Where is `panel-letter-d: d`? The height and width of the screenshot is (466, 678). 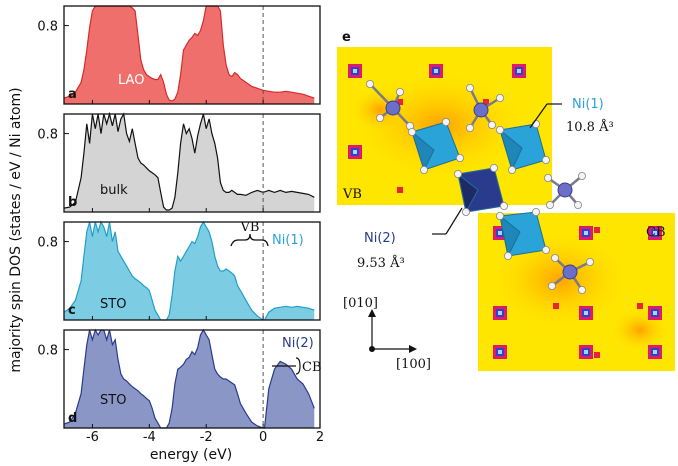
panel-letter-d: d is located at coordinates (72, 418).